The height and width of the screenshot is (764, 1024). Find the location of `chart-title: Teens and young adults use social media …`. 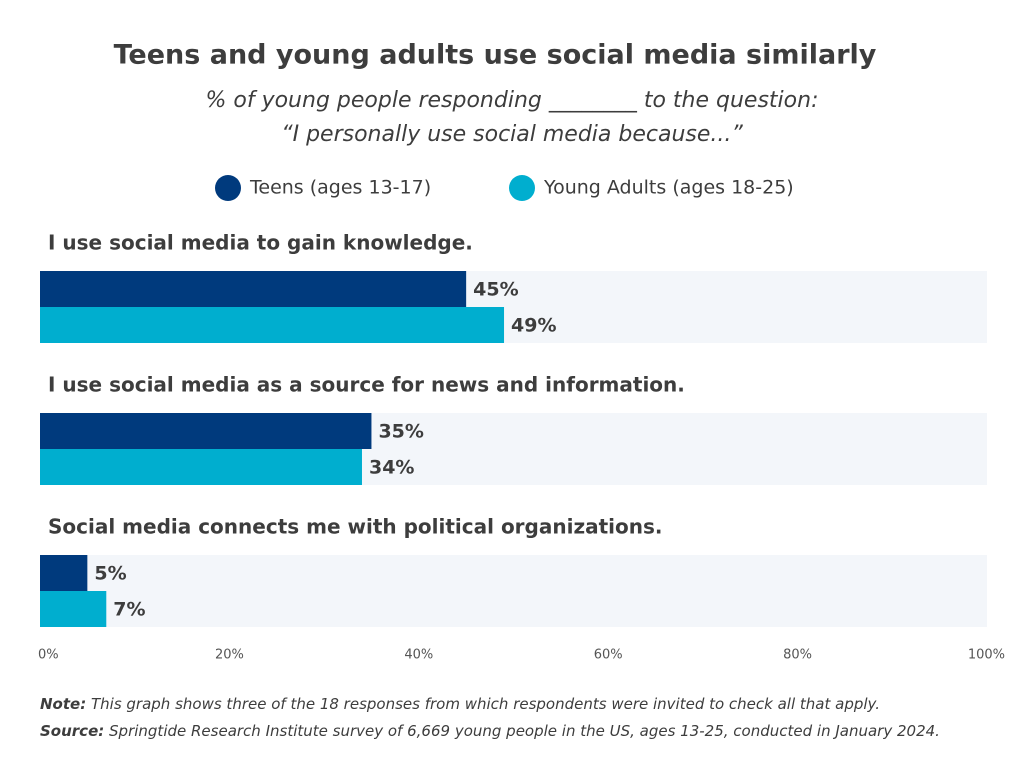

chart-title: Teens and young adults use social media … is located at coordinates (495, 55).